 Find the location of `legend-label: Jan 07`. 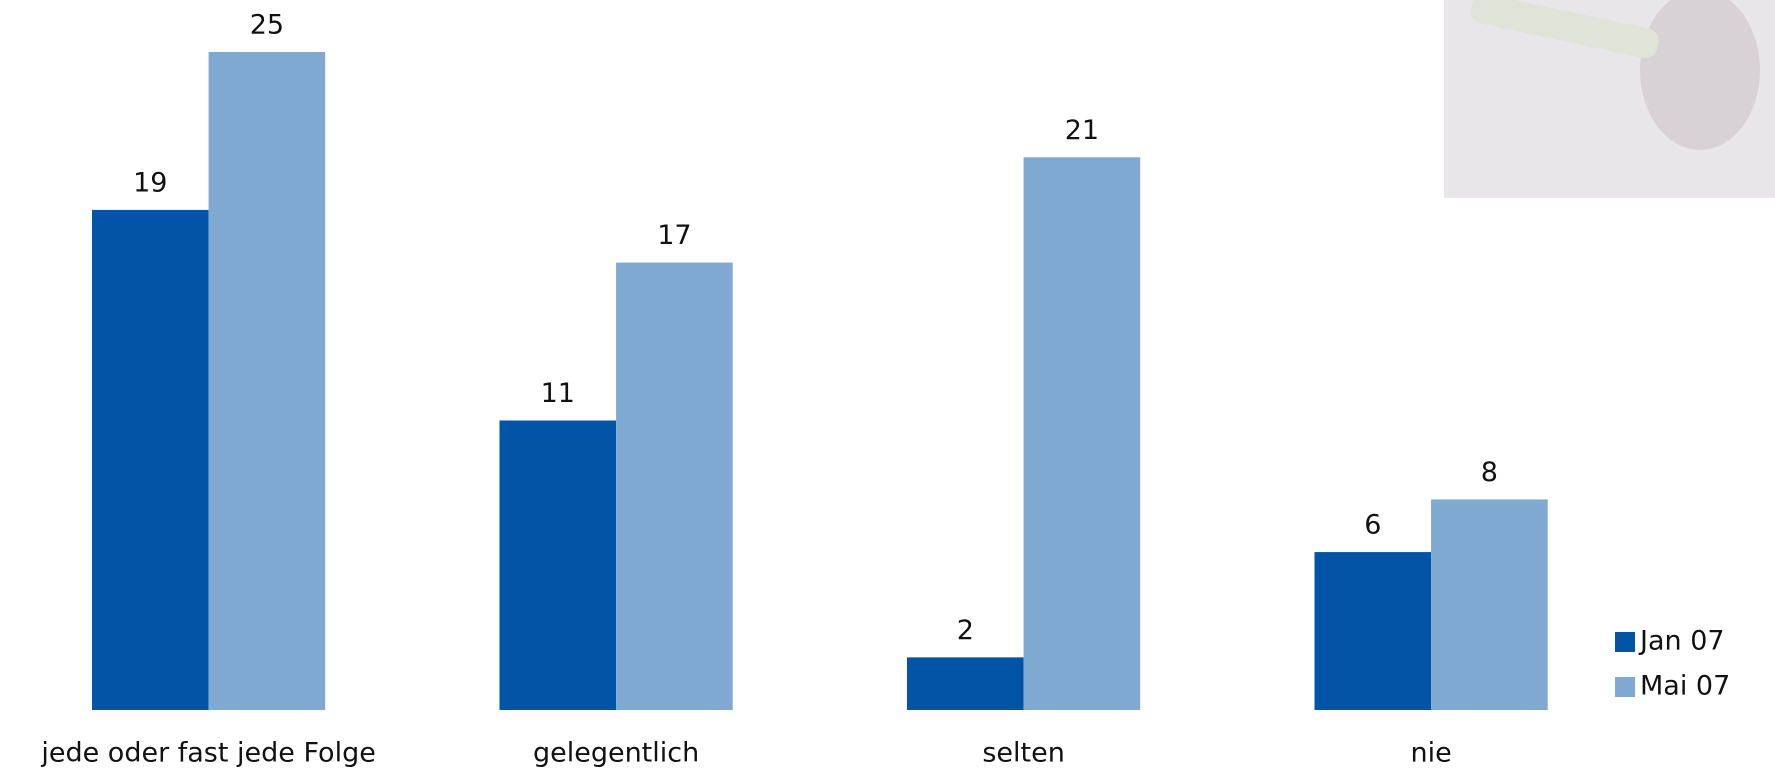

legend-label: Jan 07 is located at coordinates (1681, 641).